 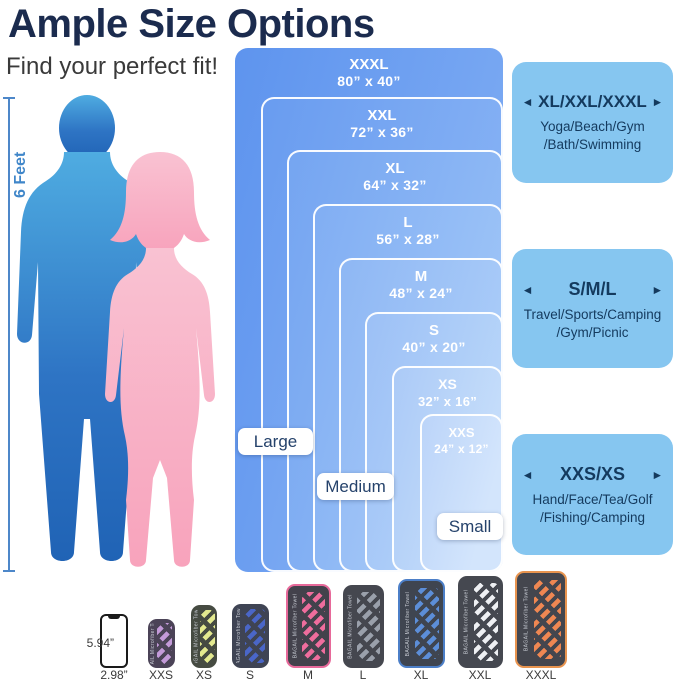 I want to click on product-pouch-m: BAGAIL Microfiber Towel M, so click(x=308, y=633).